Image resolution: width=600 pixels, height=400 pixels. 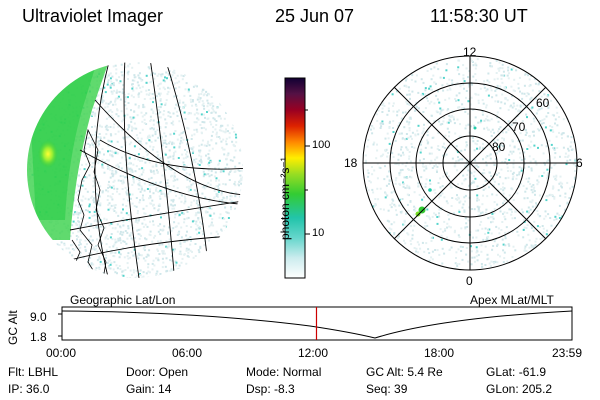 What do you see at coordinates (516, 372) in the screenshot?
I see `status-glat: GLat: -61.9` at bounding box center [516, 372].